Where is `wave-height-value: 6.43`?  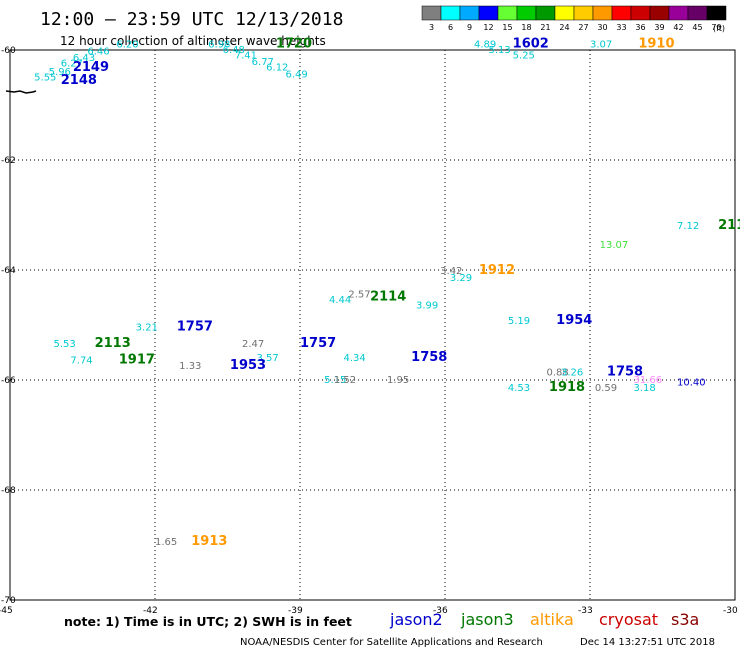 wave-height-value: 6.43 is located at coordinates (84, 58).